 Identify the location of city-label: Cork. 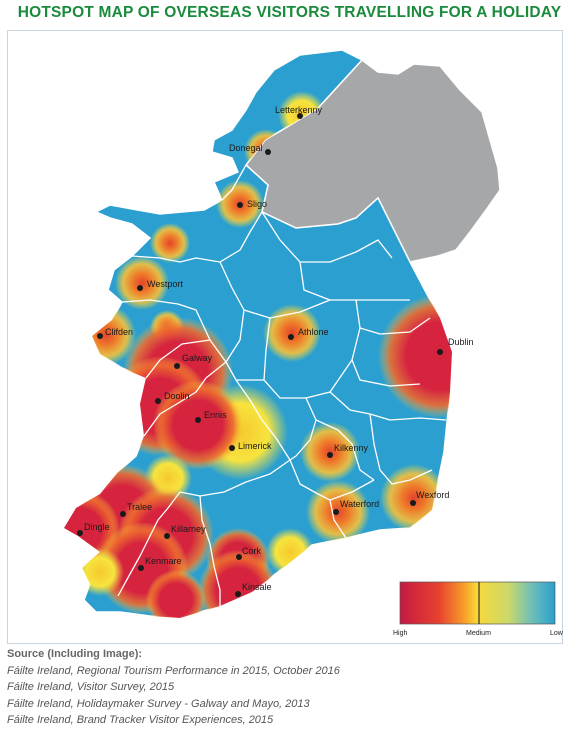
(252, 551).